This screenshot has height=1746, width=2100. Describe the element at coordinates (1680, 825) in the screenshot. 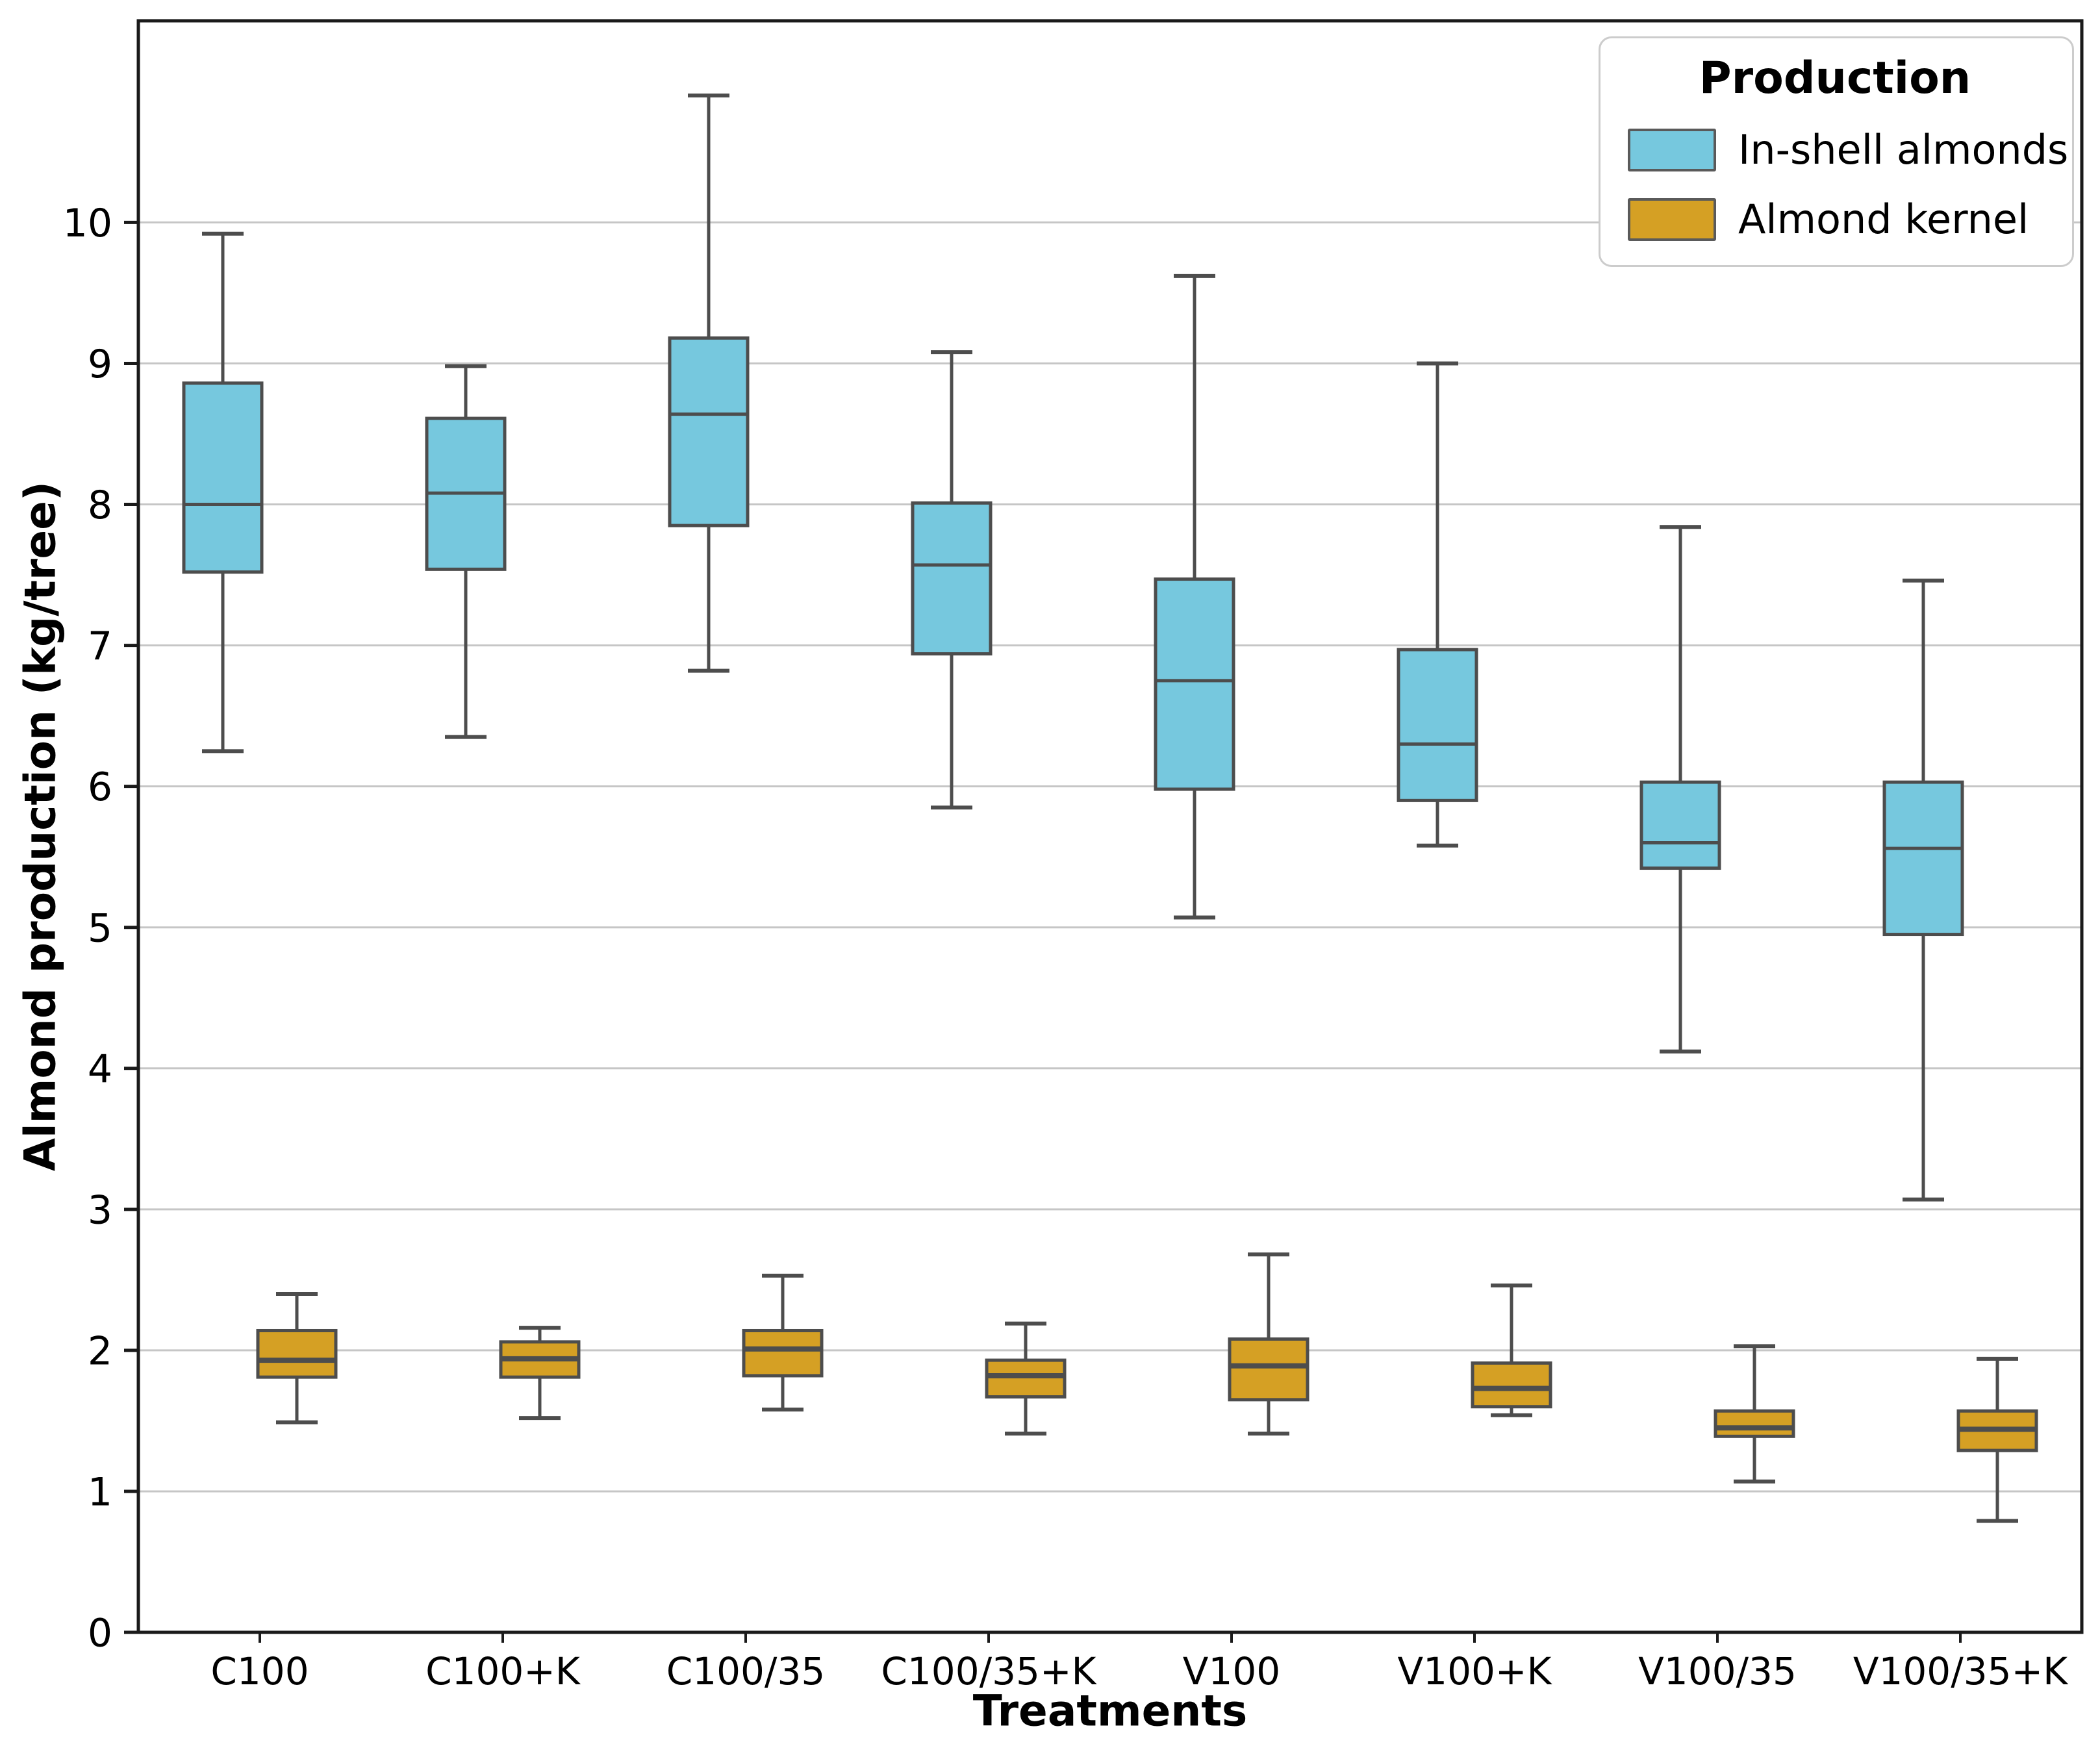

I see `box-inshell-V100/35` at that location.